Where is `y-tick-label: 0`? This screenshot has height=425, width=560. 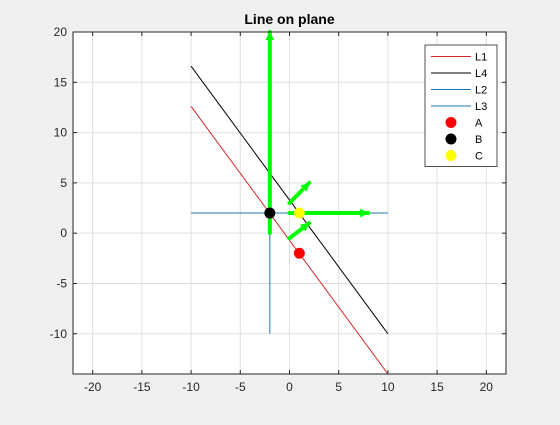
y-tick-label: 0 is located at coordinates (63, 233).